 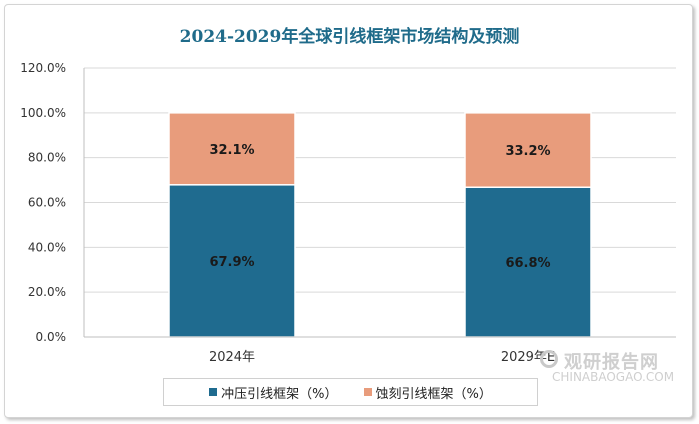 What do you see at coordinates (349, 37) in the screenshot?
I see `chart-title: 2024-2029年全球引线框架市场结构及预测` at bounding box center [349, 37].